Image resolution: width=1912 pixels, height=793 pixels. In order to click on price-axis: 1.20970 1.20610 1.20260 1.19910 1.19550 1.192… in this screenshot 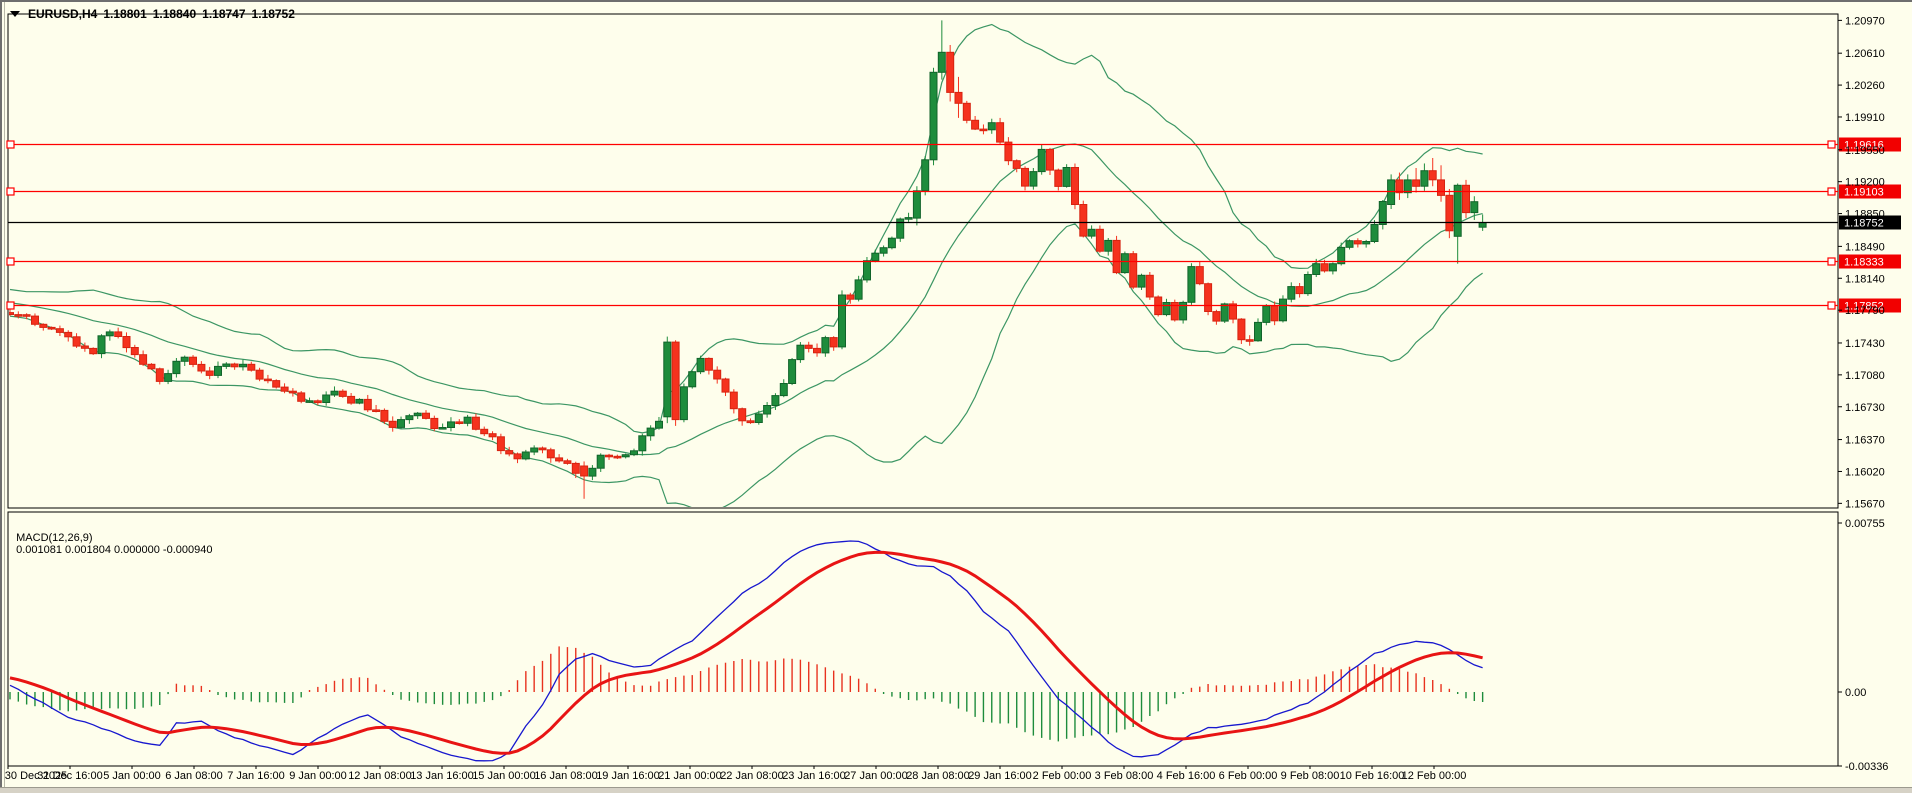, I will do `click(1861, 262)`.